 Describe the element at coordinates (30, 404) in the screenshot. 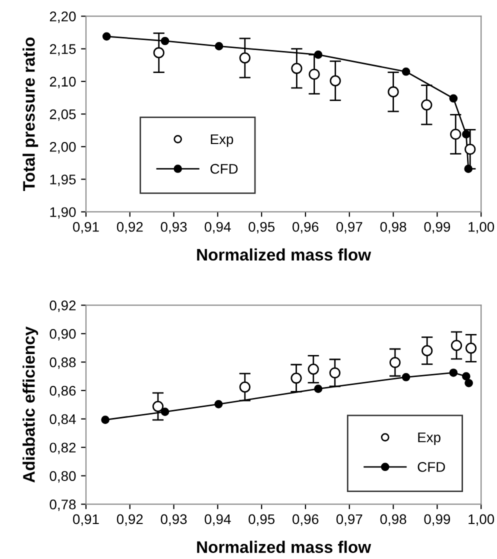

I see `y-axis-title: Adiabatic efficiency` at that location.